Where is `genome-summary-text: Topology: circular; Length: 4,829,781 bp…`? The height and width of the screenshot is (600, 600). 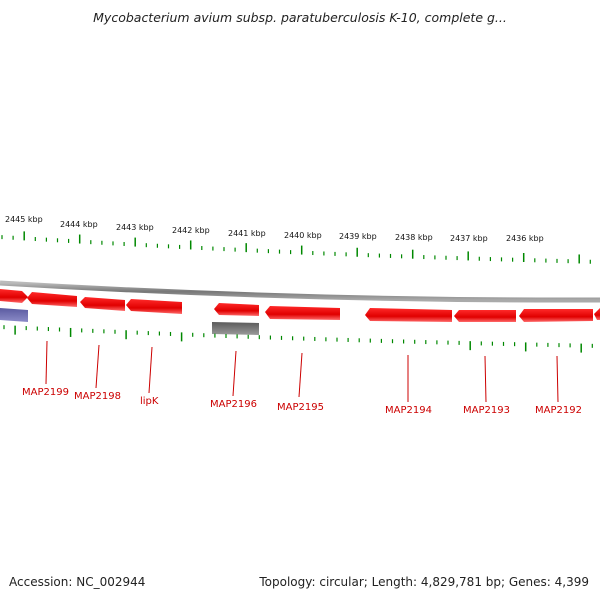 genome-summary-text: Topology: circular; Length: 4,829,781 bp… is located at coordinates (424, 582).